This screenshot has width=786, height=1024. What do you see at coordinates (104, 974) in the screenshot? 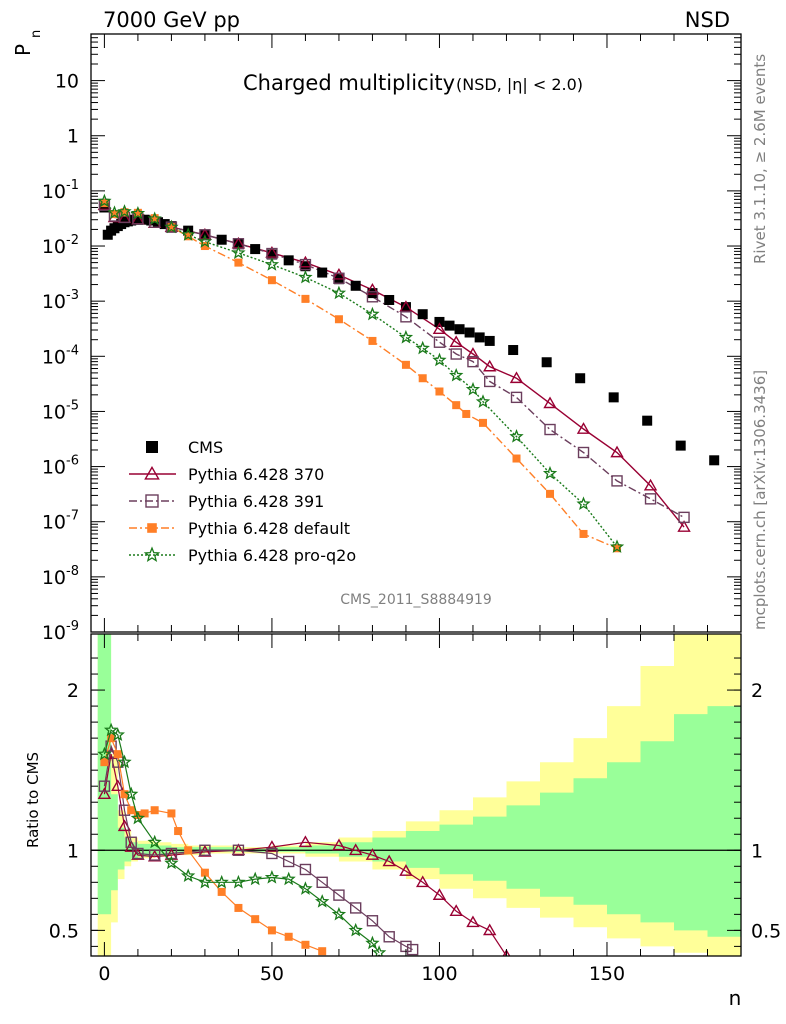
I see `x-tick-label: 0` at bounding box center [104, 974].